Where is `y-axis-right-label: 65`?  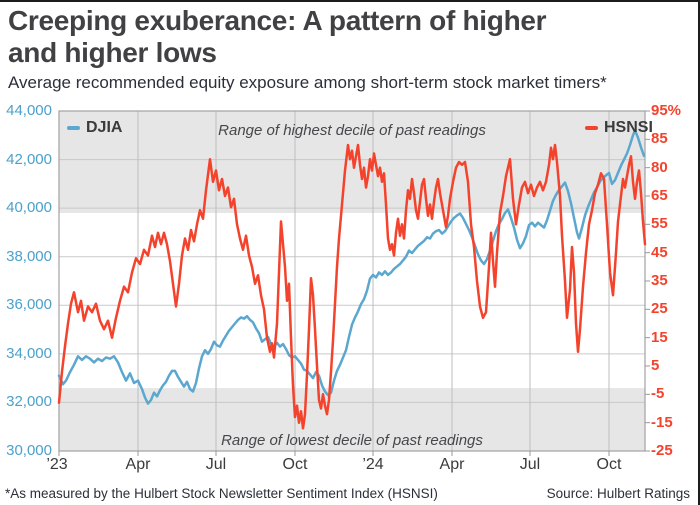
y-axis-right-label: 65 is located at coordinates (659, 195).